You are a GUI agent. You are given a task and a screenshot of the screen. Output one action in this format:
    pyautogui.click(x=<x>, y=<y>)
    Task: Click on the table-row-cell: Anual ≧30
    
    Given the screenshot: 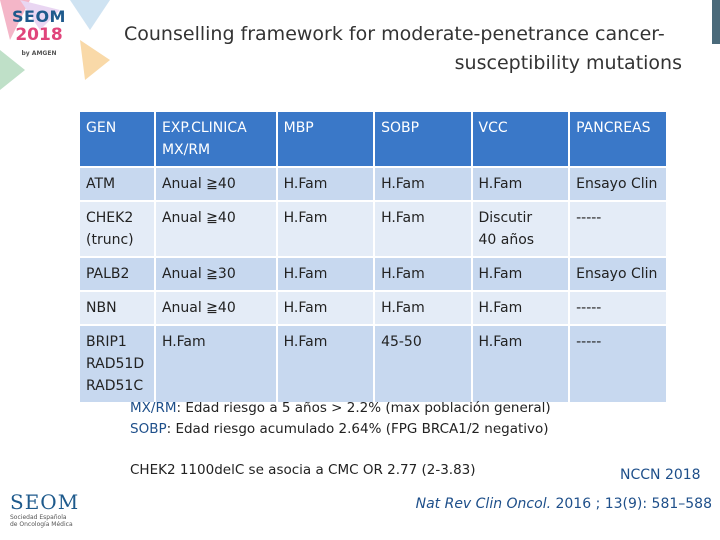 What is the action you would take?
    pyautogui.click(x=215, y=274)
    